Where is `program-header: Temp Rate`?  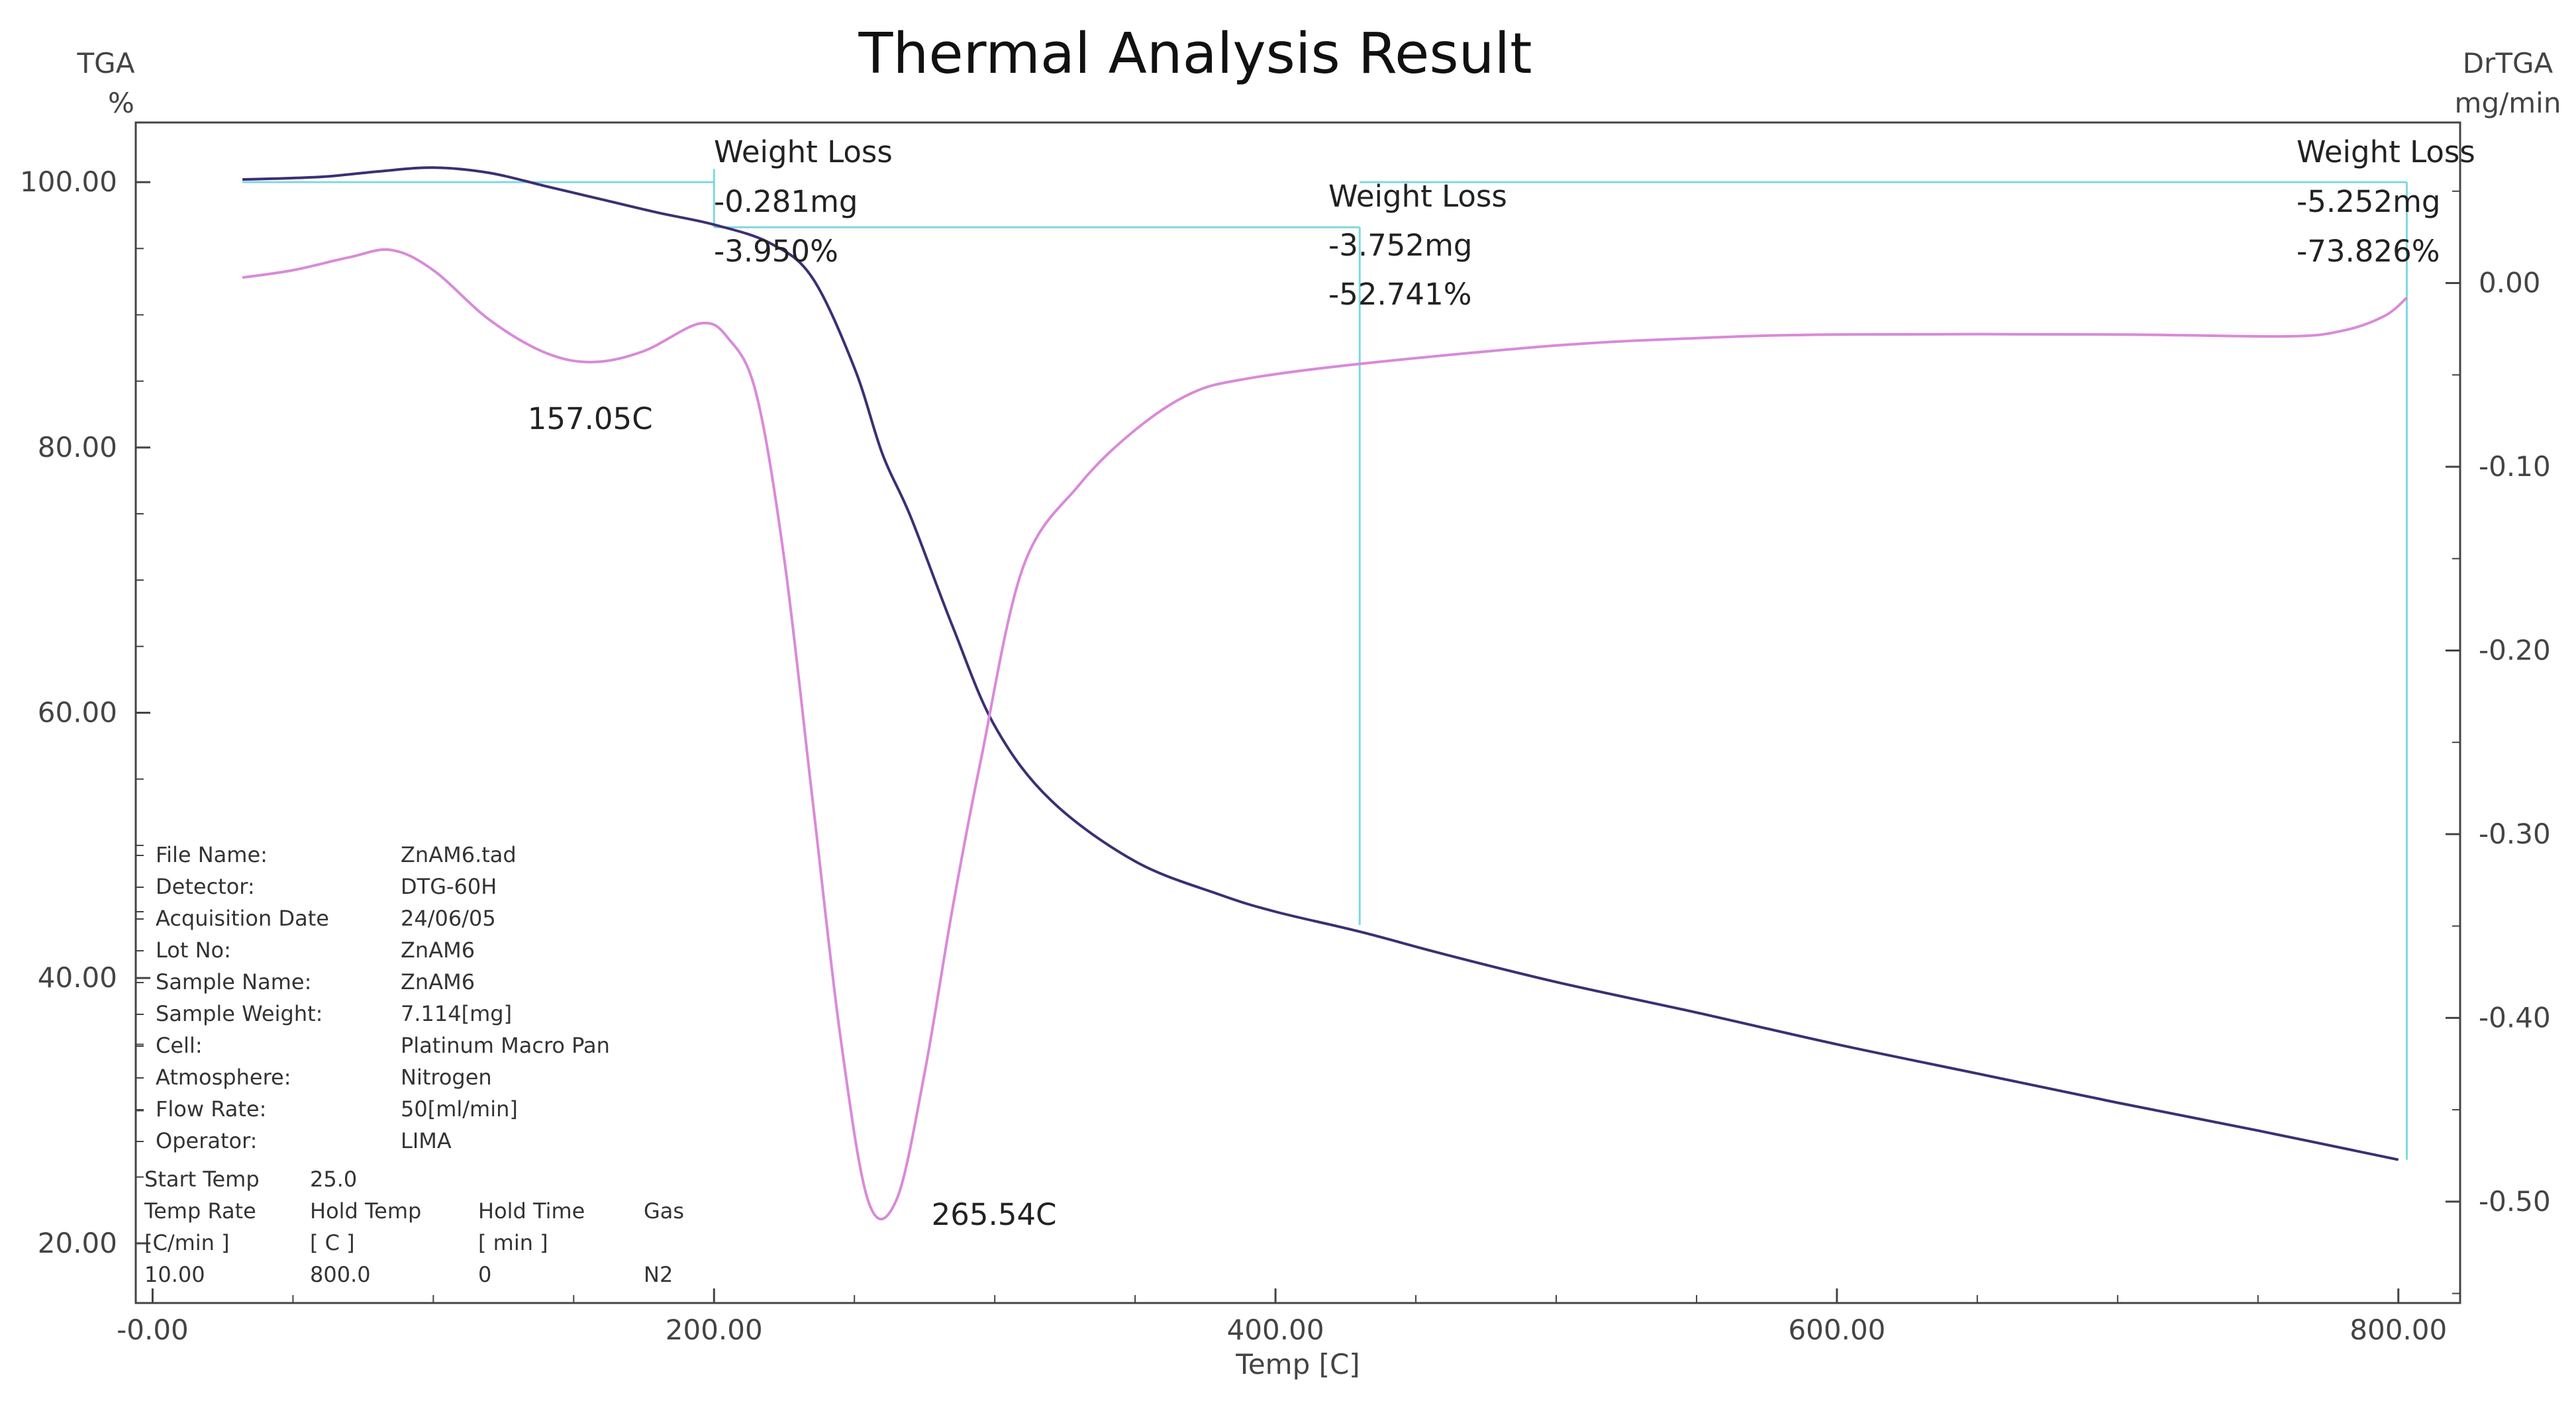 program-header: Temp Rate is located at coordinates (200, 1211).